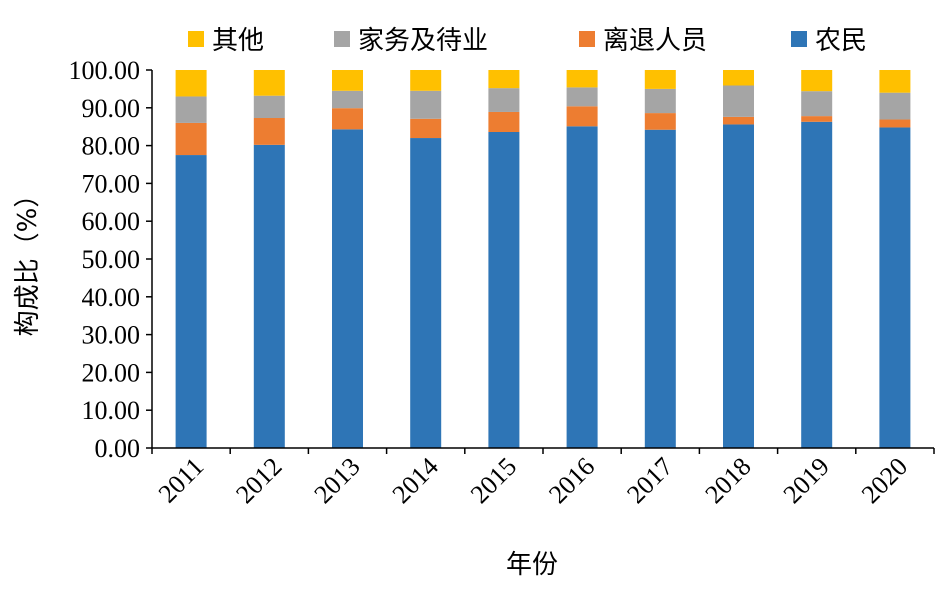 This screenshot has height=591, width=945. I want to click on x-axis-ticks: 2011 2012 2013 2014 2015 2016 2017 2018 2019 2020, so click(543, 478).